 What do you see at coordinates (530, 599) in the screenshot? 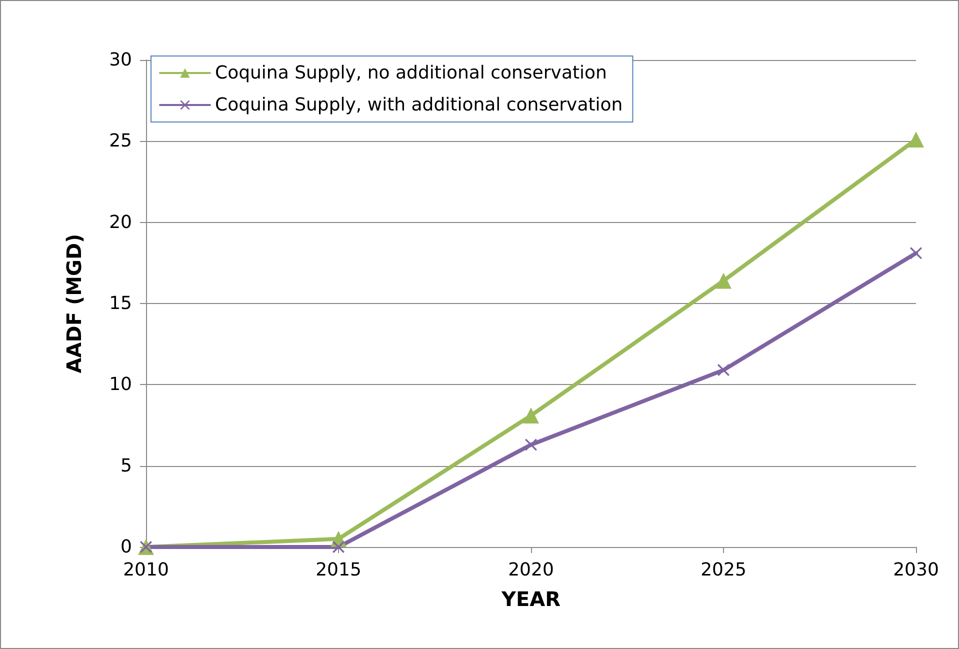
I see `x-axis-title: YEAR` at bounding box center [530, 599].